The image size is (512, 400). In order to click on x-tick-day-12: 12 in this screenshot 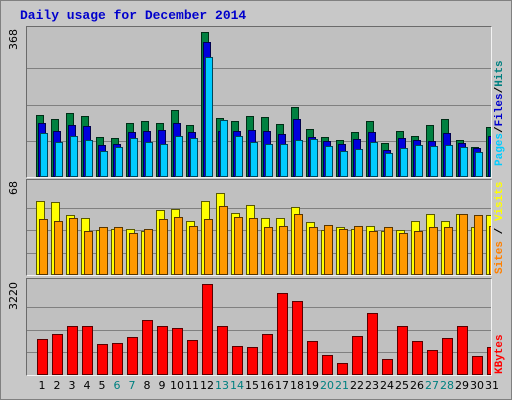, I will do `click(207, 385)`.